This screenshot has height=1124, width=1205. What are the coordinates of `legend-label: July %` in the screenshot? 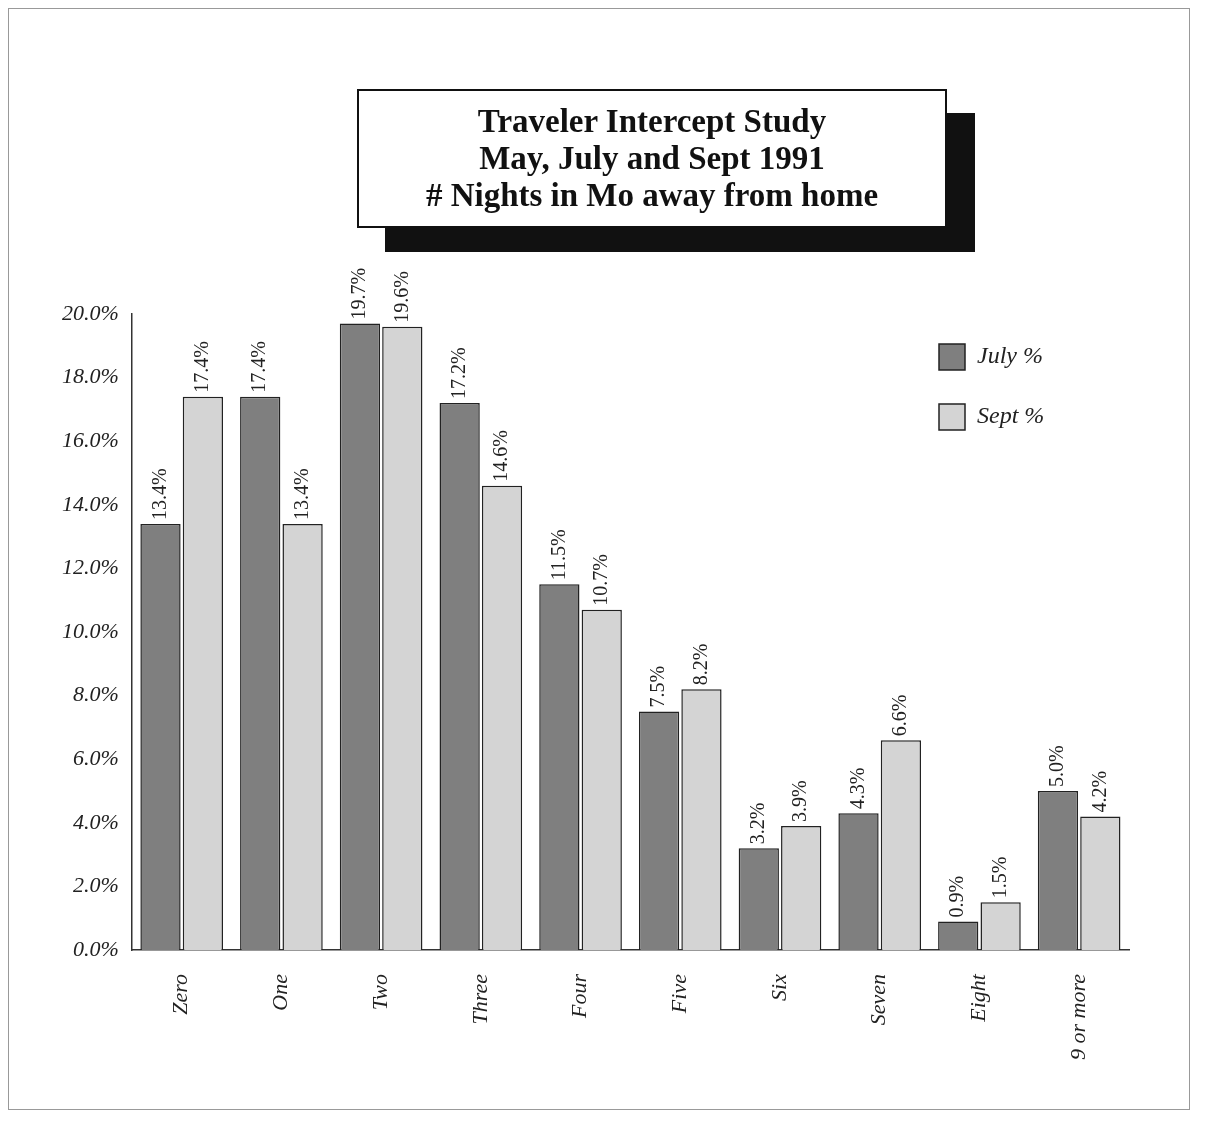 It's located at (1010, 355).